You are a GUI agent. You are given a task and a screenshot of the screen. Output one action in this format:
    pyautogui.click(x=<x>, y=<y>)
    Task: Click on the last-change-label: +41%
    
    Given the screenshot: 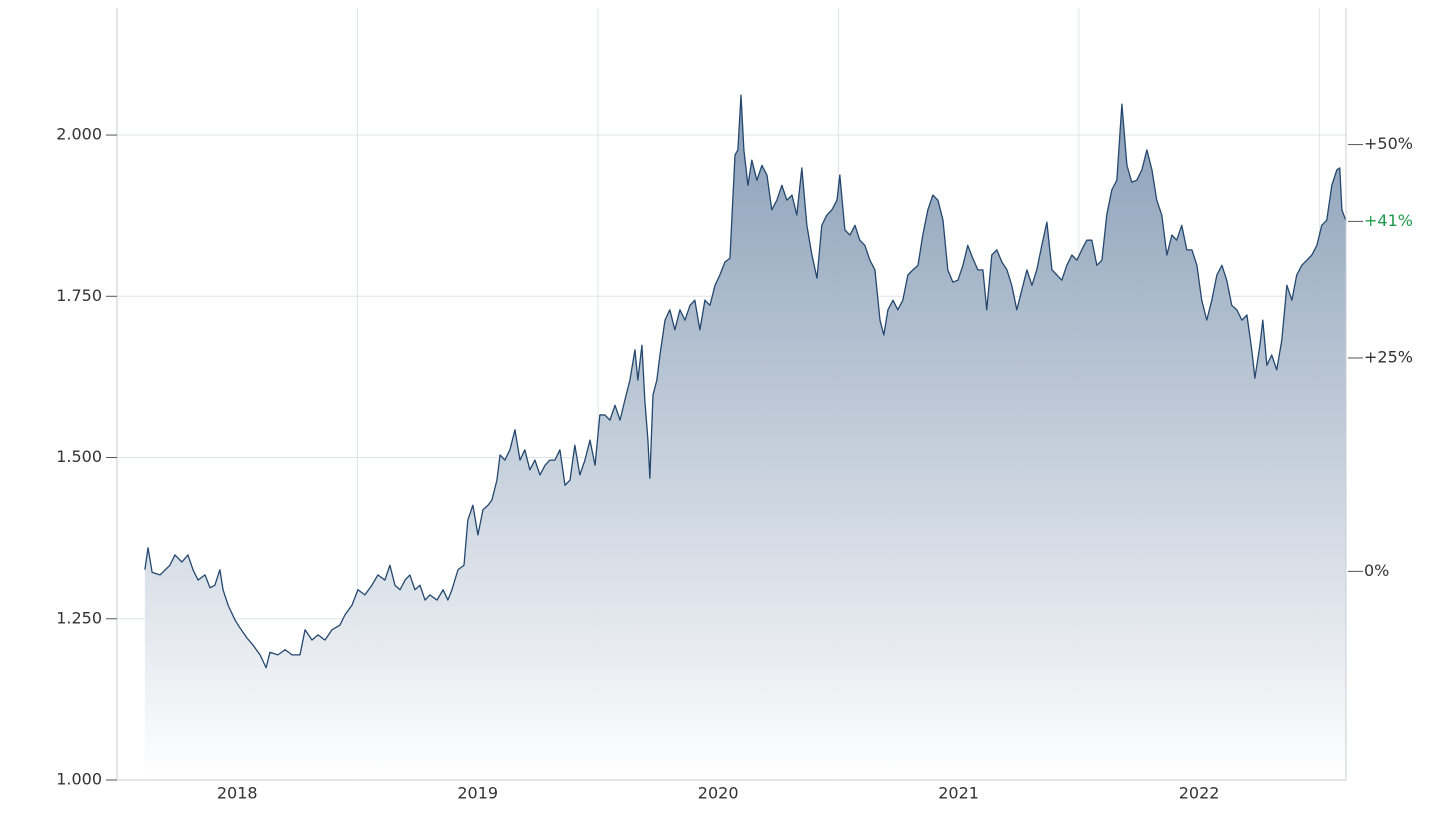 What is the action you would take?
    pyautogui.click(x=1388, y=220)
    